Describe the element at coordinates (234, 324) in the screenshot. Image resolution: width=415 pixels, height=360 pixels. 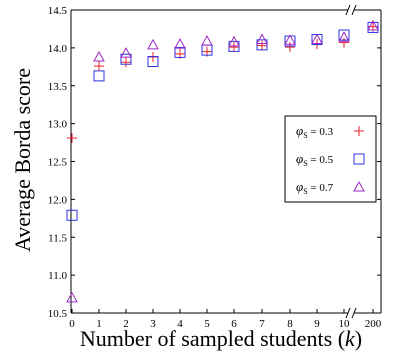
I see `x-tick-label: 6` at that location.